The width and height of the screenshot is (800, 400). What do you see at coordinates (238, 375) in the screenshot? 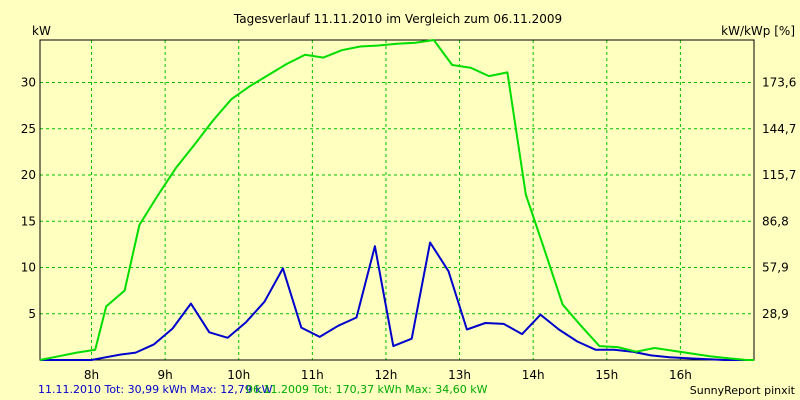
I see `x-tick-label: 10h` at bounding box center [238, 375].